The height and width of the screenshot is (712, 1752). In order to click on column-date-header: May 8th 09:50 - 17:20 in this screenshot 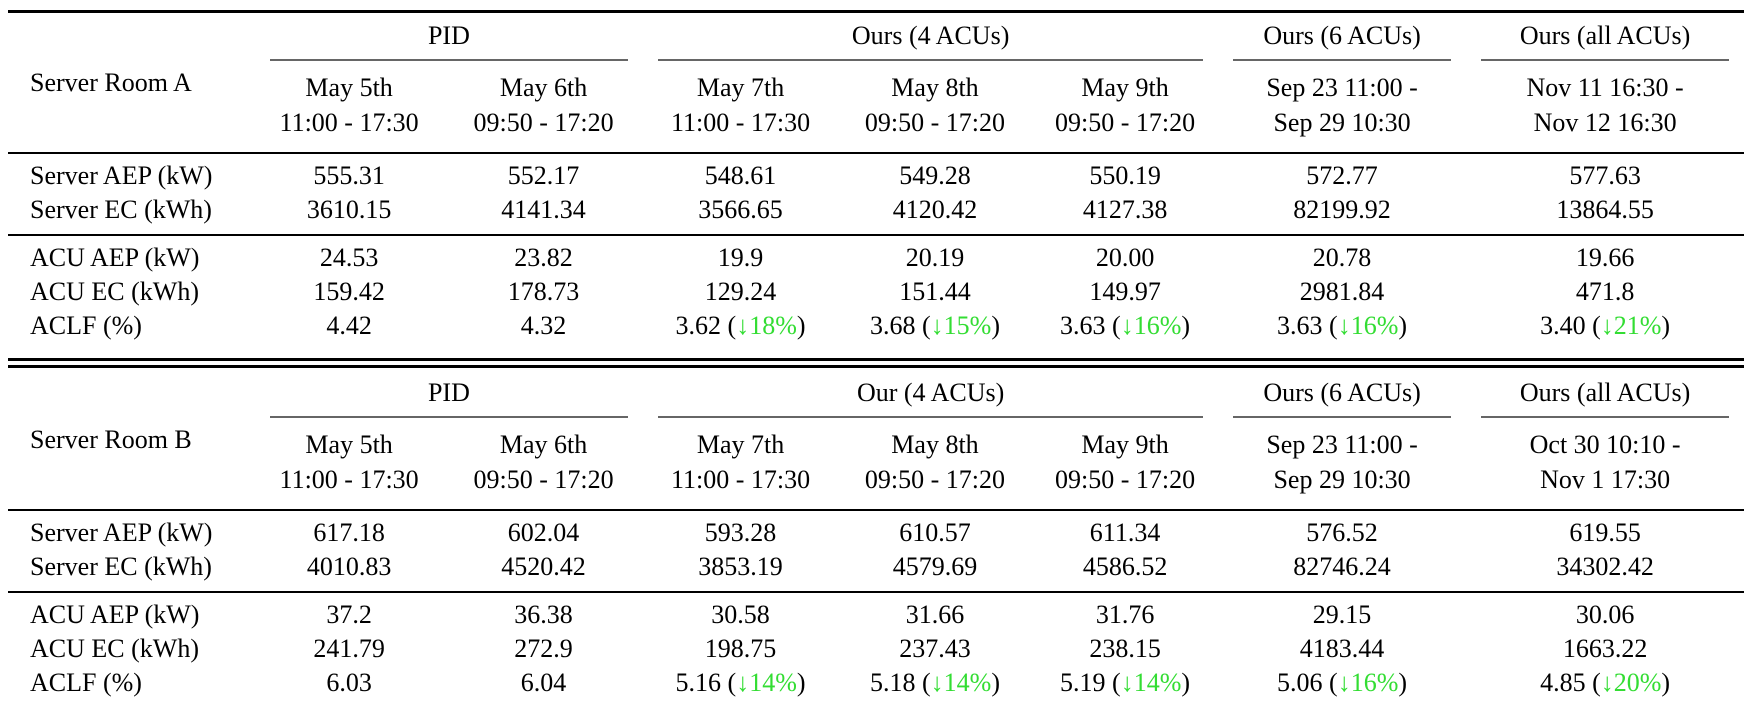, I will do `click(935, 107)`.